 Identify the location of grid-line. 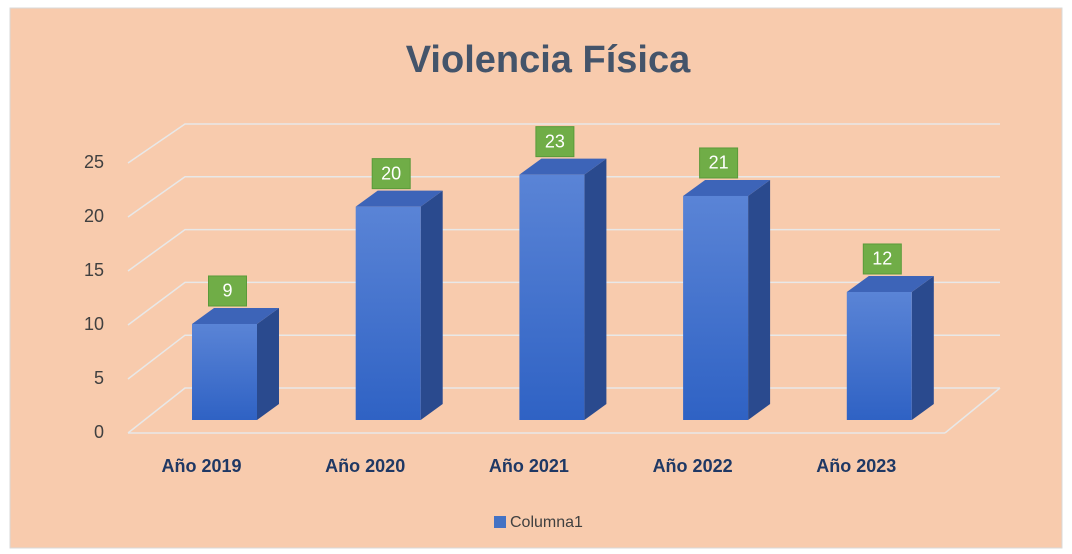
(563, 143).